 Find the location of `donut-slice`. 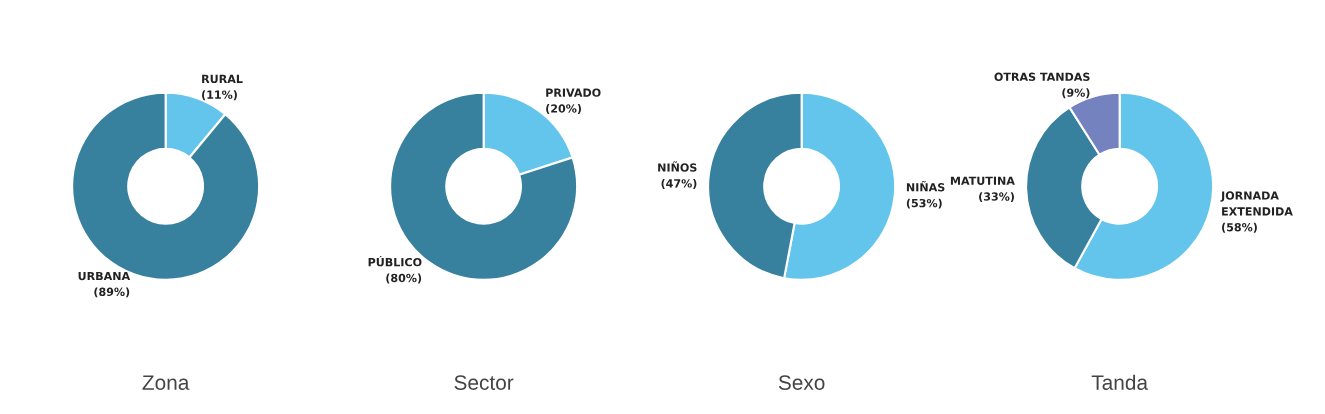

donut-slice is located at coordinates (166, 186).